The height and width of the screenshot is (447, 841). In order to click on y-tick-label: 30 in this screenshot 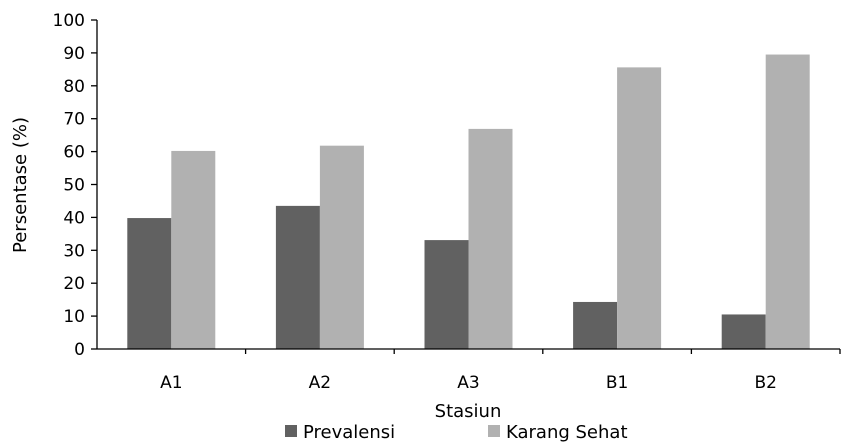, I will do `click(74, 251)`.